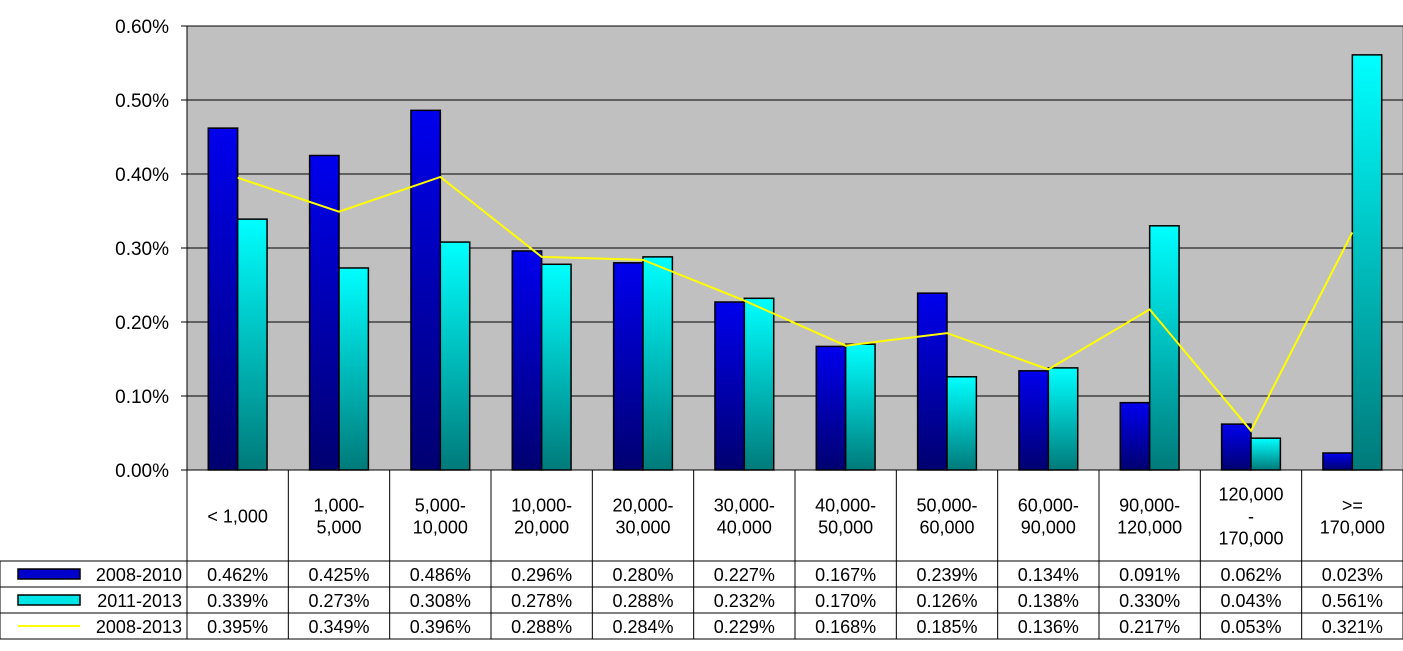  I want to click on table-value: 0.395%, so click(237, 627).